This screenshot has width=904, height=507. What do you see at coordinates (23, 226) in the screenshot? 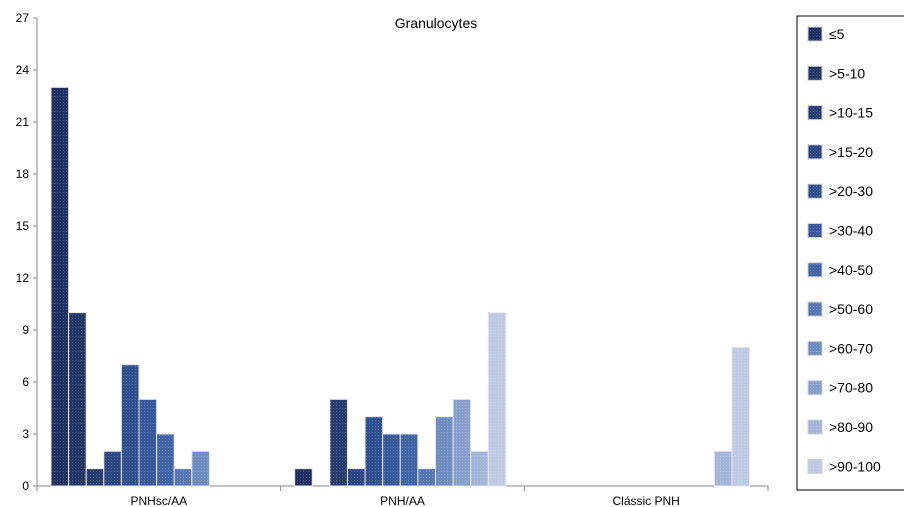
I see `y-tick-label: 15` at bounding box center [23, 226].